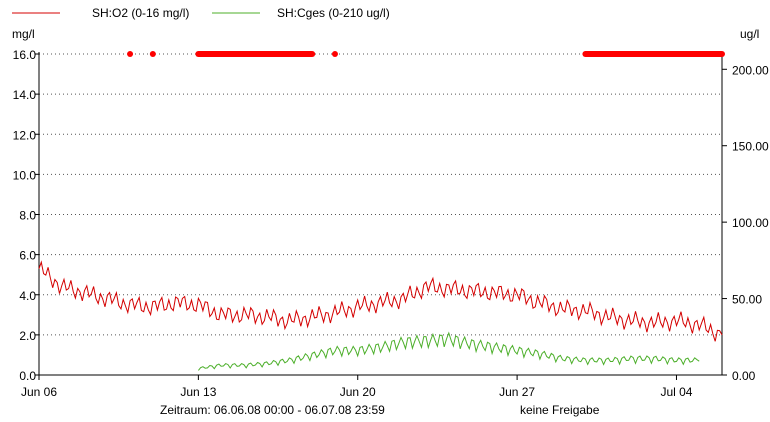  I want to click on x-tick-label: Jun 20, so click(358, 392).